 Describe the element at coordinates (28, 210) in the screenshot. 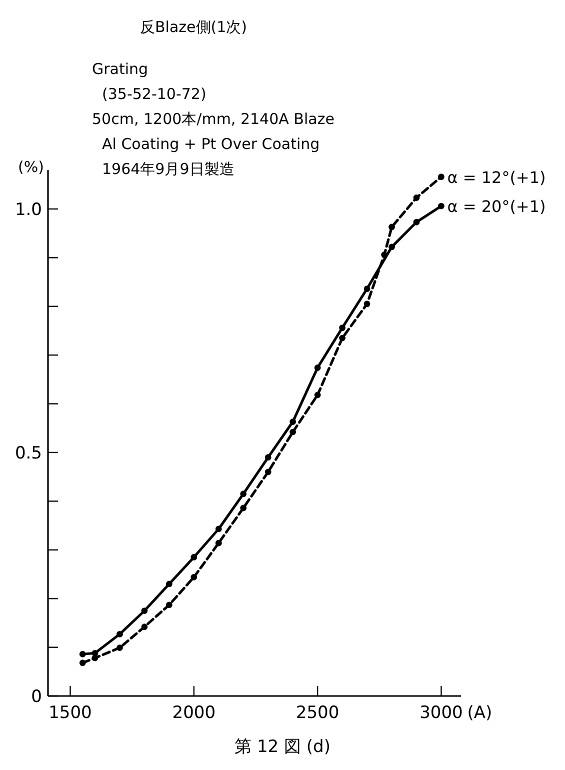

I see `y-tick-label: 1.0` at that location.